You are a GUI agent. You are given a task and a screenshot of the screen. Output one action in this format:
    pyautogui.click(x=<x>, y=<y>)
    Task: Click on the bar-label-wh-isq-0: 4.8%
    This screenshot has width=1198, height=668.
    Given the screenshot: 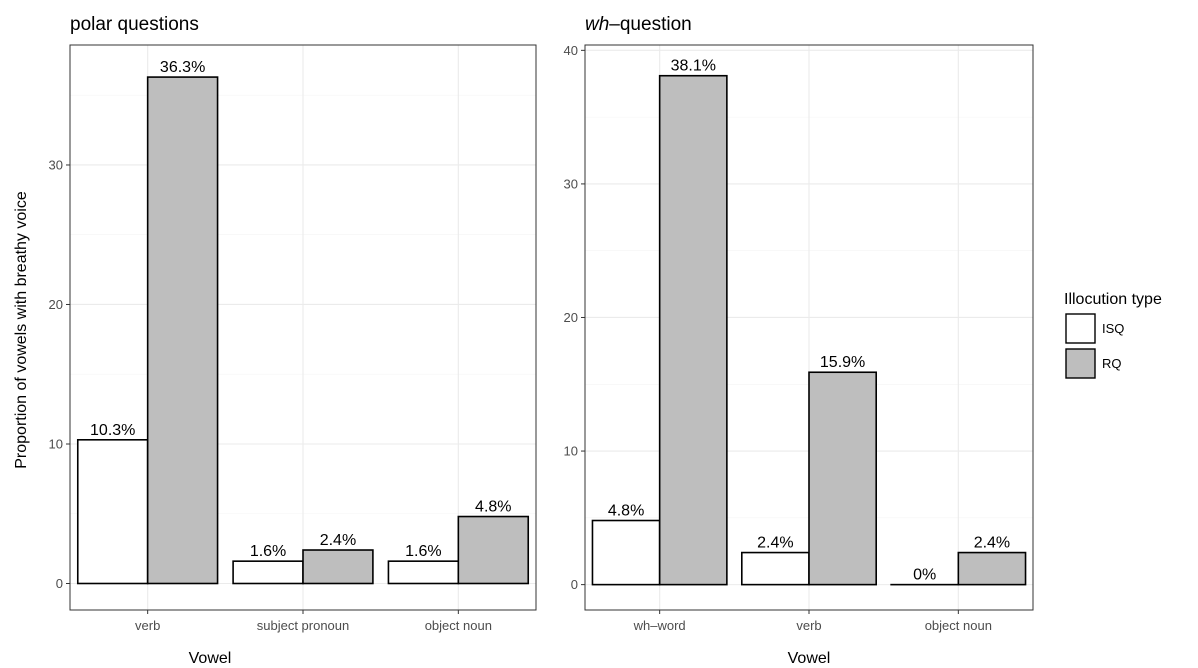 What is the action you would take?
    pyautogui.click(x=626, y=511)
    